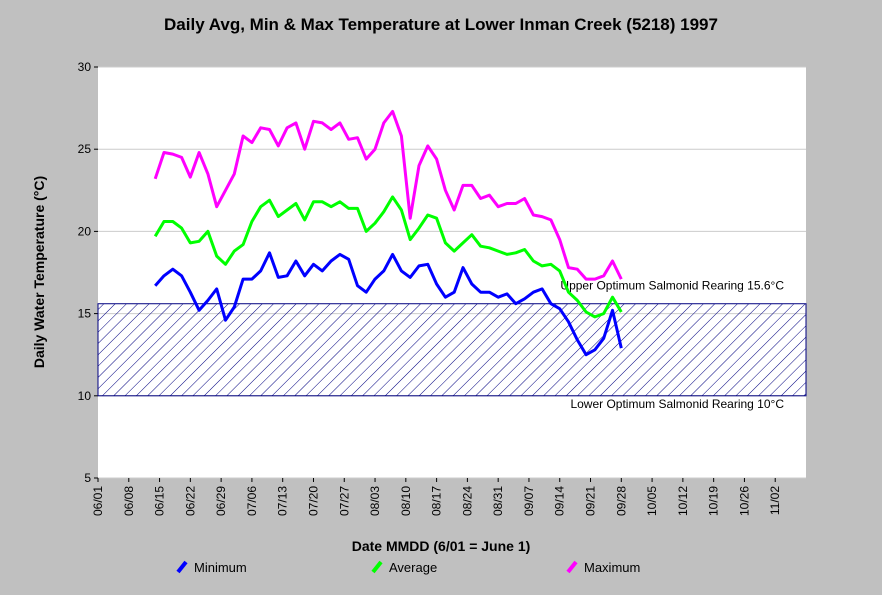 This screenshot has width=882, height=595. I want to click on y-tick-label: 20, so click(85, 231).